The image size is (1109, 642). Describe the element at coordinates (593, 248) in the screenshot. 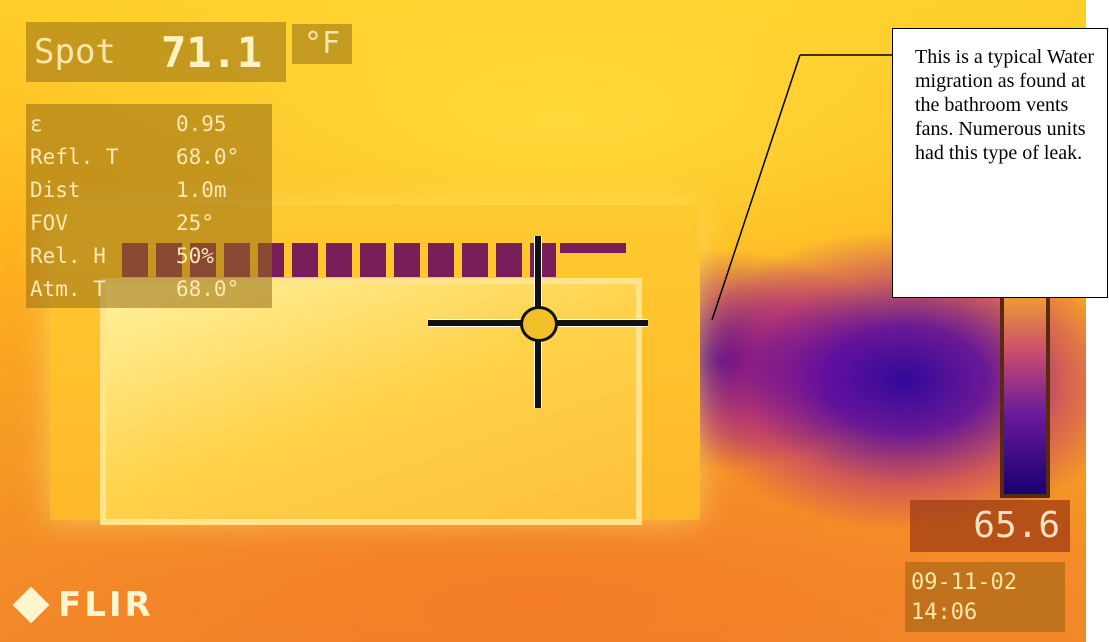

I see `vent-lip` at that location.